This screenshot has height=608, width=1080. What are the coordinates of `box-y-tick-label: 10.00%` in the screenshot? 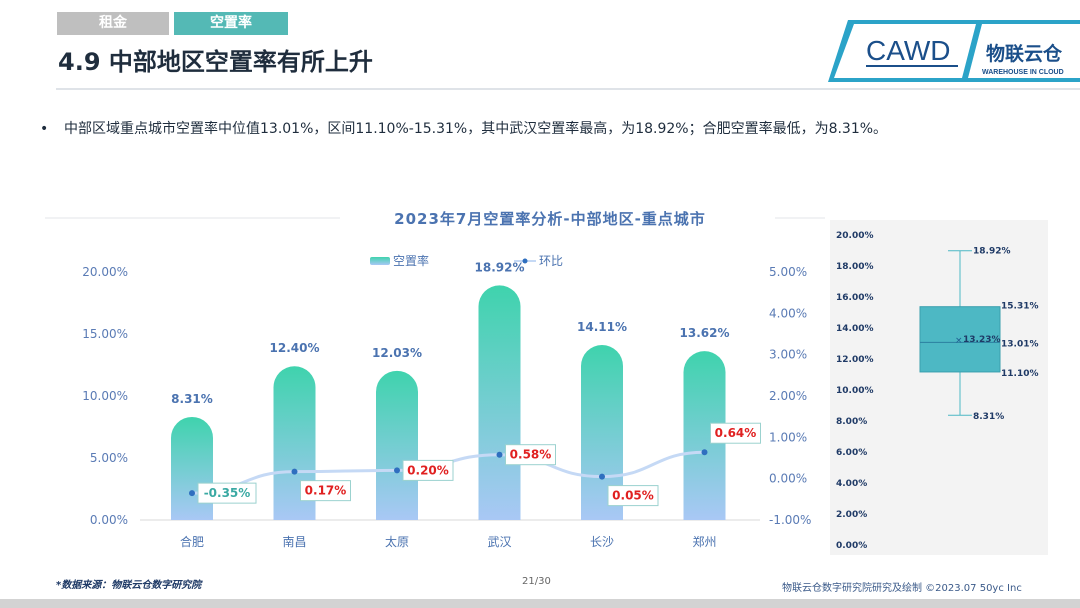 It's located at (855, 391).